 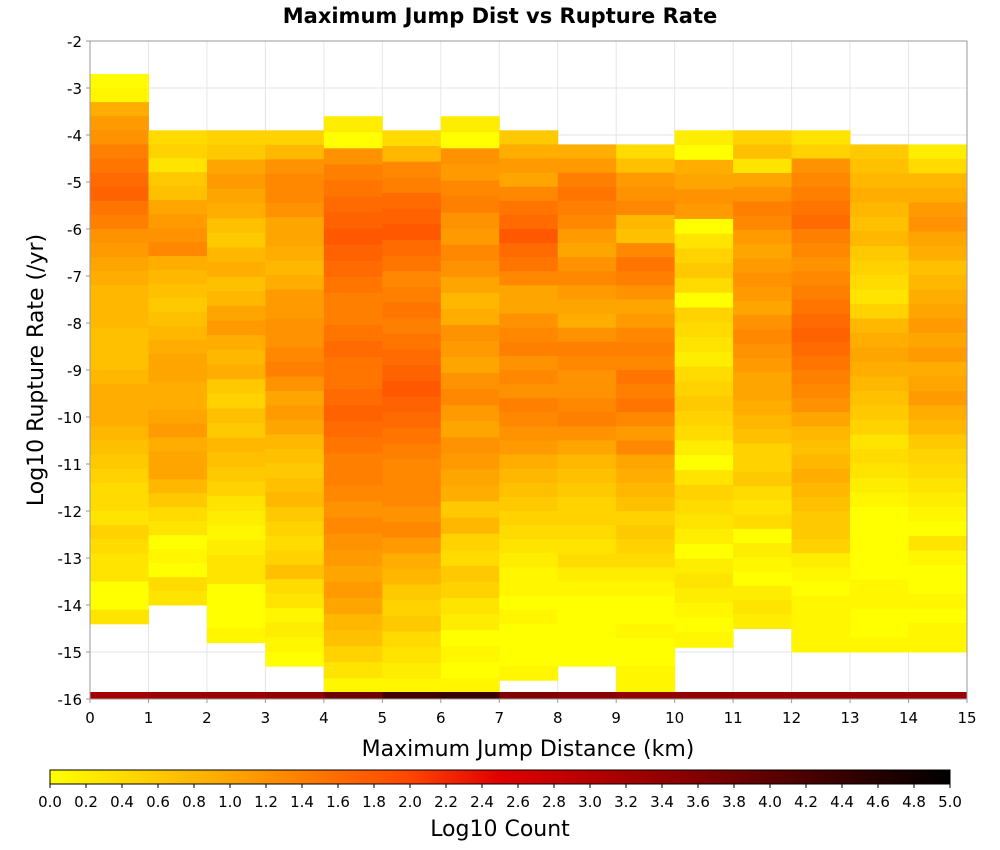 What do you see at coordinates (266, 802) in the screenshot?
I see `colorbar-tick-label: 1.2` at bounding box center [266, 802].